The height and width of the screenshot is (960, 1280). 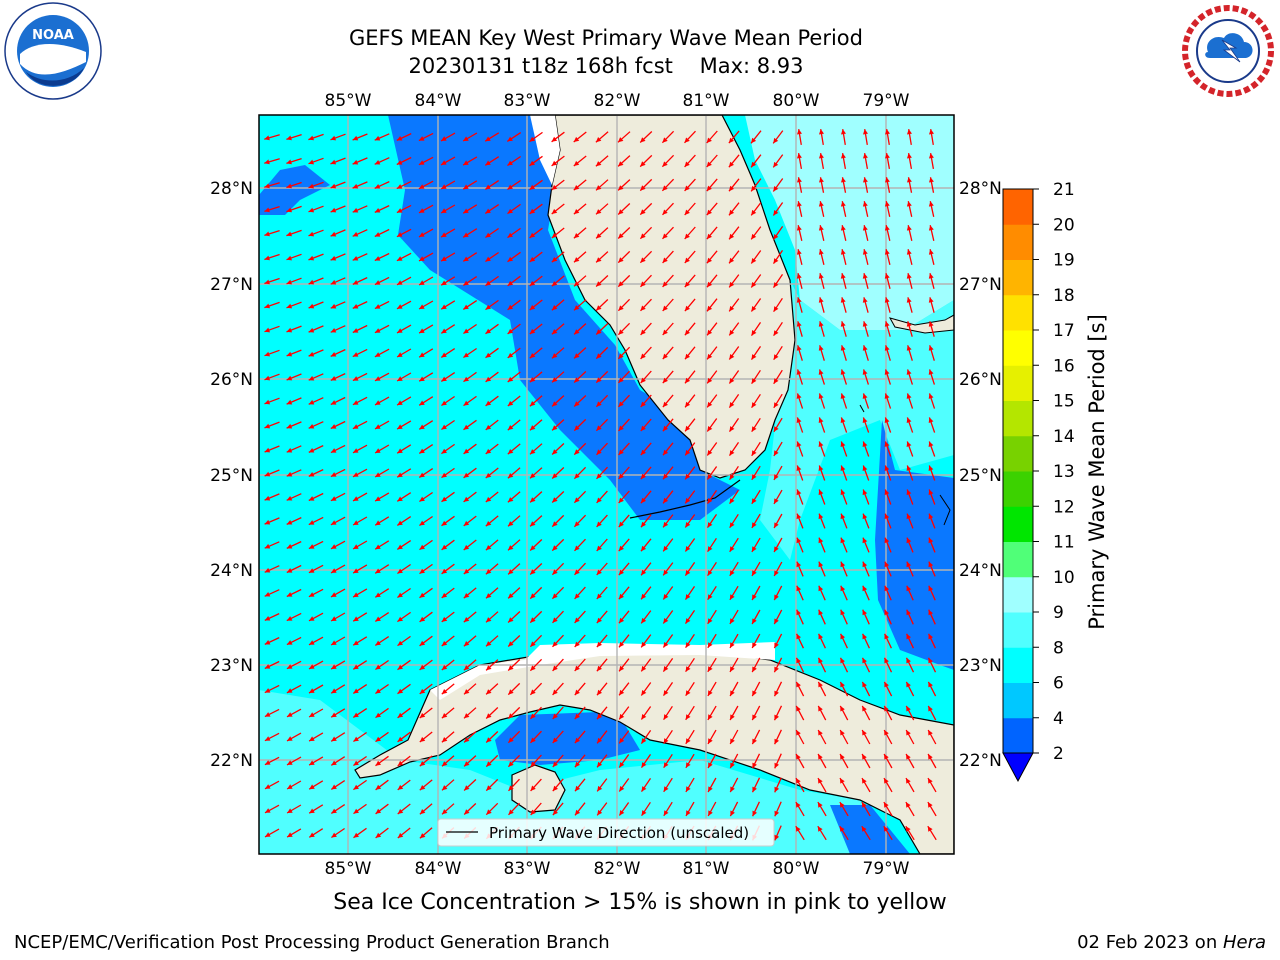 What do you see at coordinates (617, 101) in the screenshot?
I see `lon-labels-top: 85°W 84°W 83°W 82°W 81°W 80°W 79°W` at bounding box center [617, 101].